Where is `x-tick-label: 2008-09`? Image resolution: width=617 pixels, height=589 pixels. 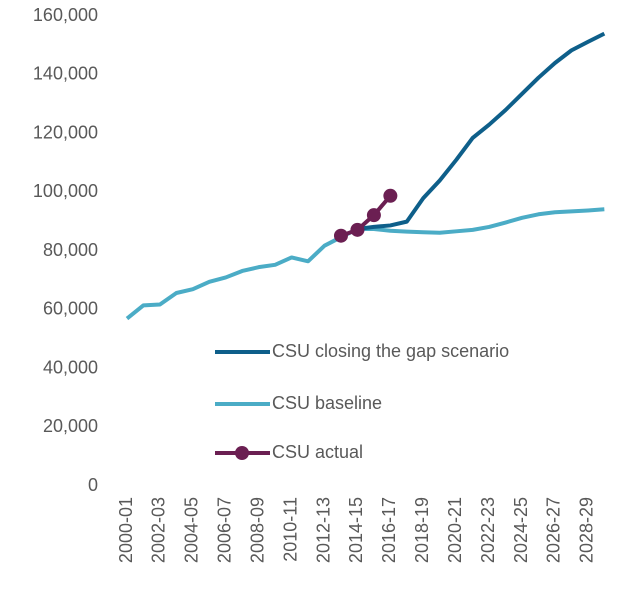 x-tick-label: 2008-09 is located at coordinates (257, 530).